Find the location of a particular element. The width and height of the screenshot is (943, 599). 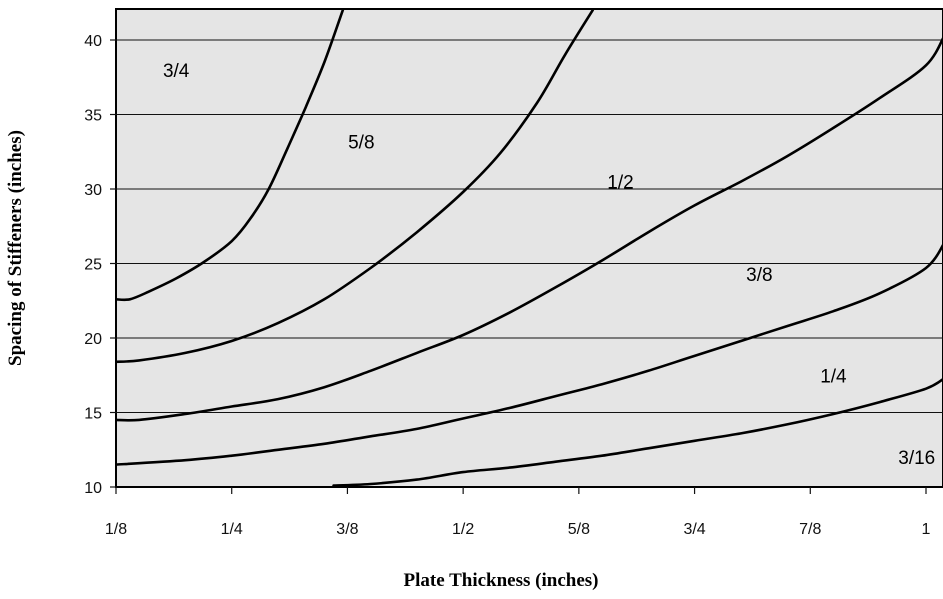

x-tick-label: 1/4 is located at coordinates (232, 529).